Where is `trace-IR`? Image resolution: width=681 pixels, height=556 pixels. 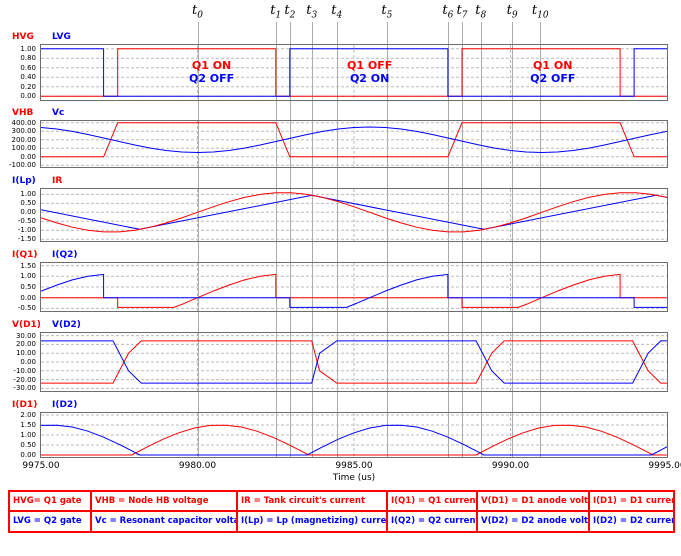
trace-IR is located at coordinates (354, 212).